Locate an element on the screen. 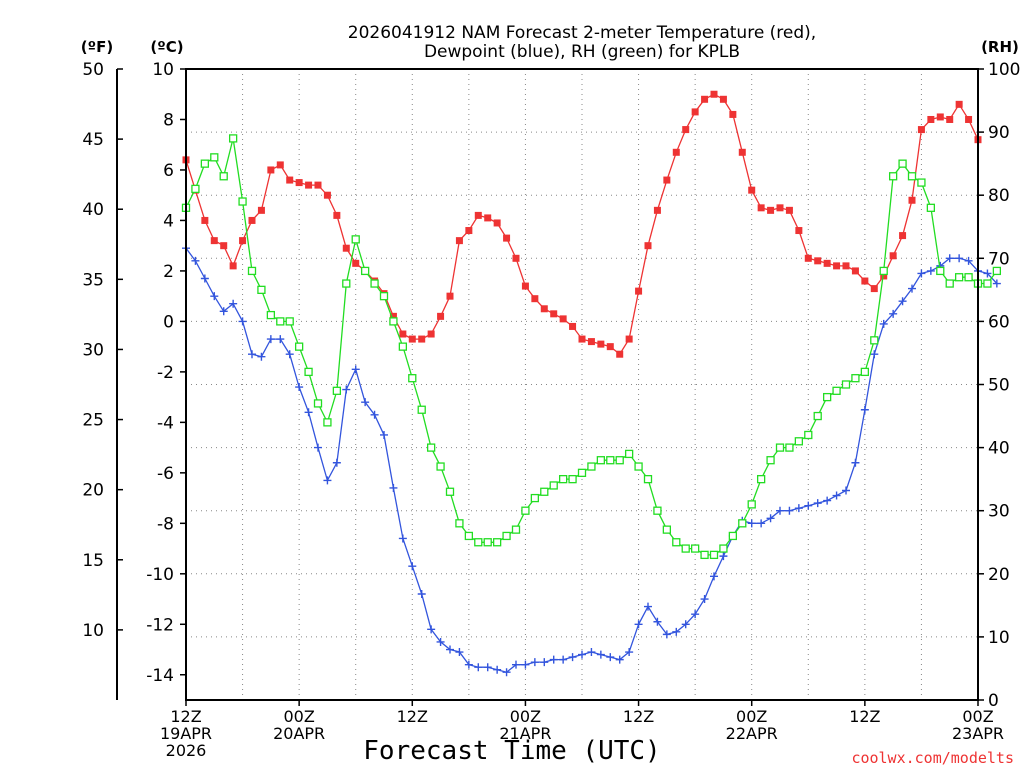  rh-tick-label: 60 is located at coordinates (999, 322).